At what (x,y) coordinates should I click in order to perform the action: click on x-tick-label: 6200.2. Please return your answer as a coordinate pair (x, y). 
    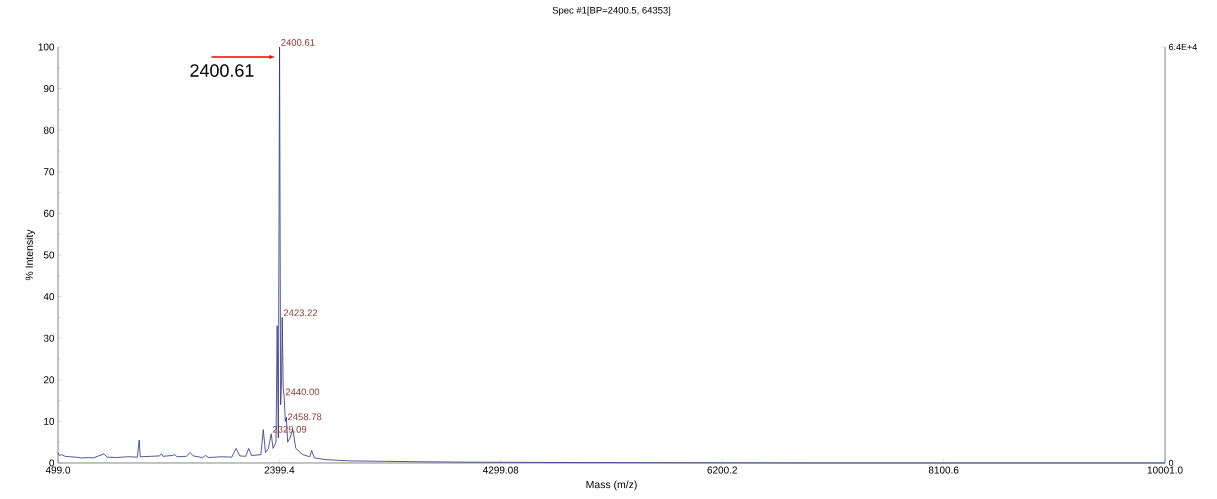
    Looking at the image, I should click on (722, 470).